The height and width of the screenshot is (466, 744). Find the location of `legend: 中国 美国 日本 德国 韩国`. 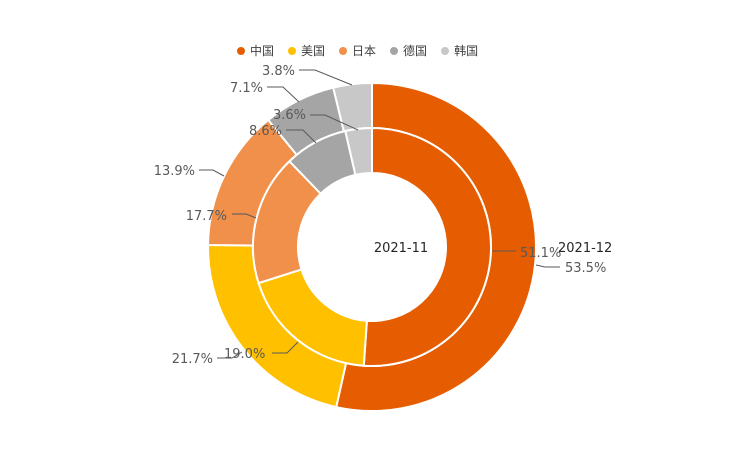

legend: 中国 美国 日本 德国 韩国 is located at coordinates (357, 50).